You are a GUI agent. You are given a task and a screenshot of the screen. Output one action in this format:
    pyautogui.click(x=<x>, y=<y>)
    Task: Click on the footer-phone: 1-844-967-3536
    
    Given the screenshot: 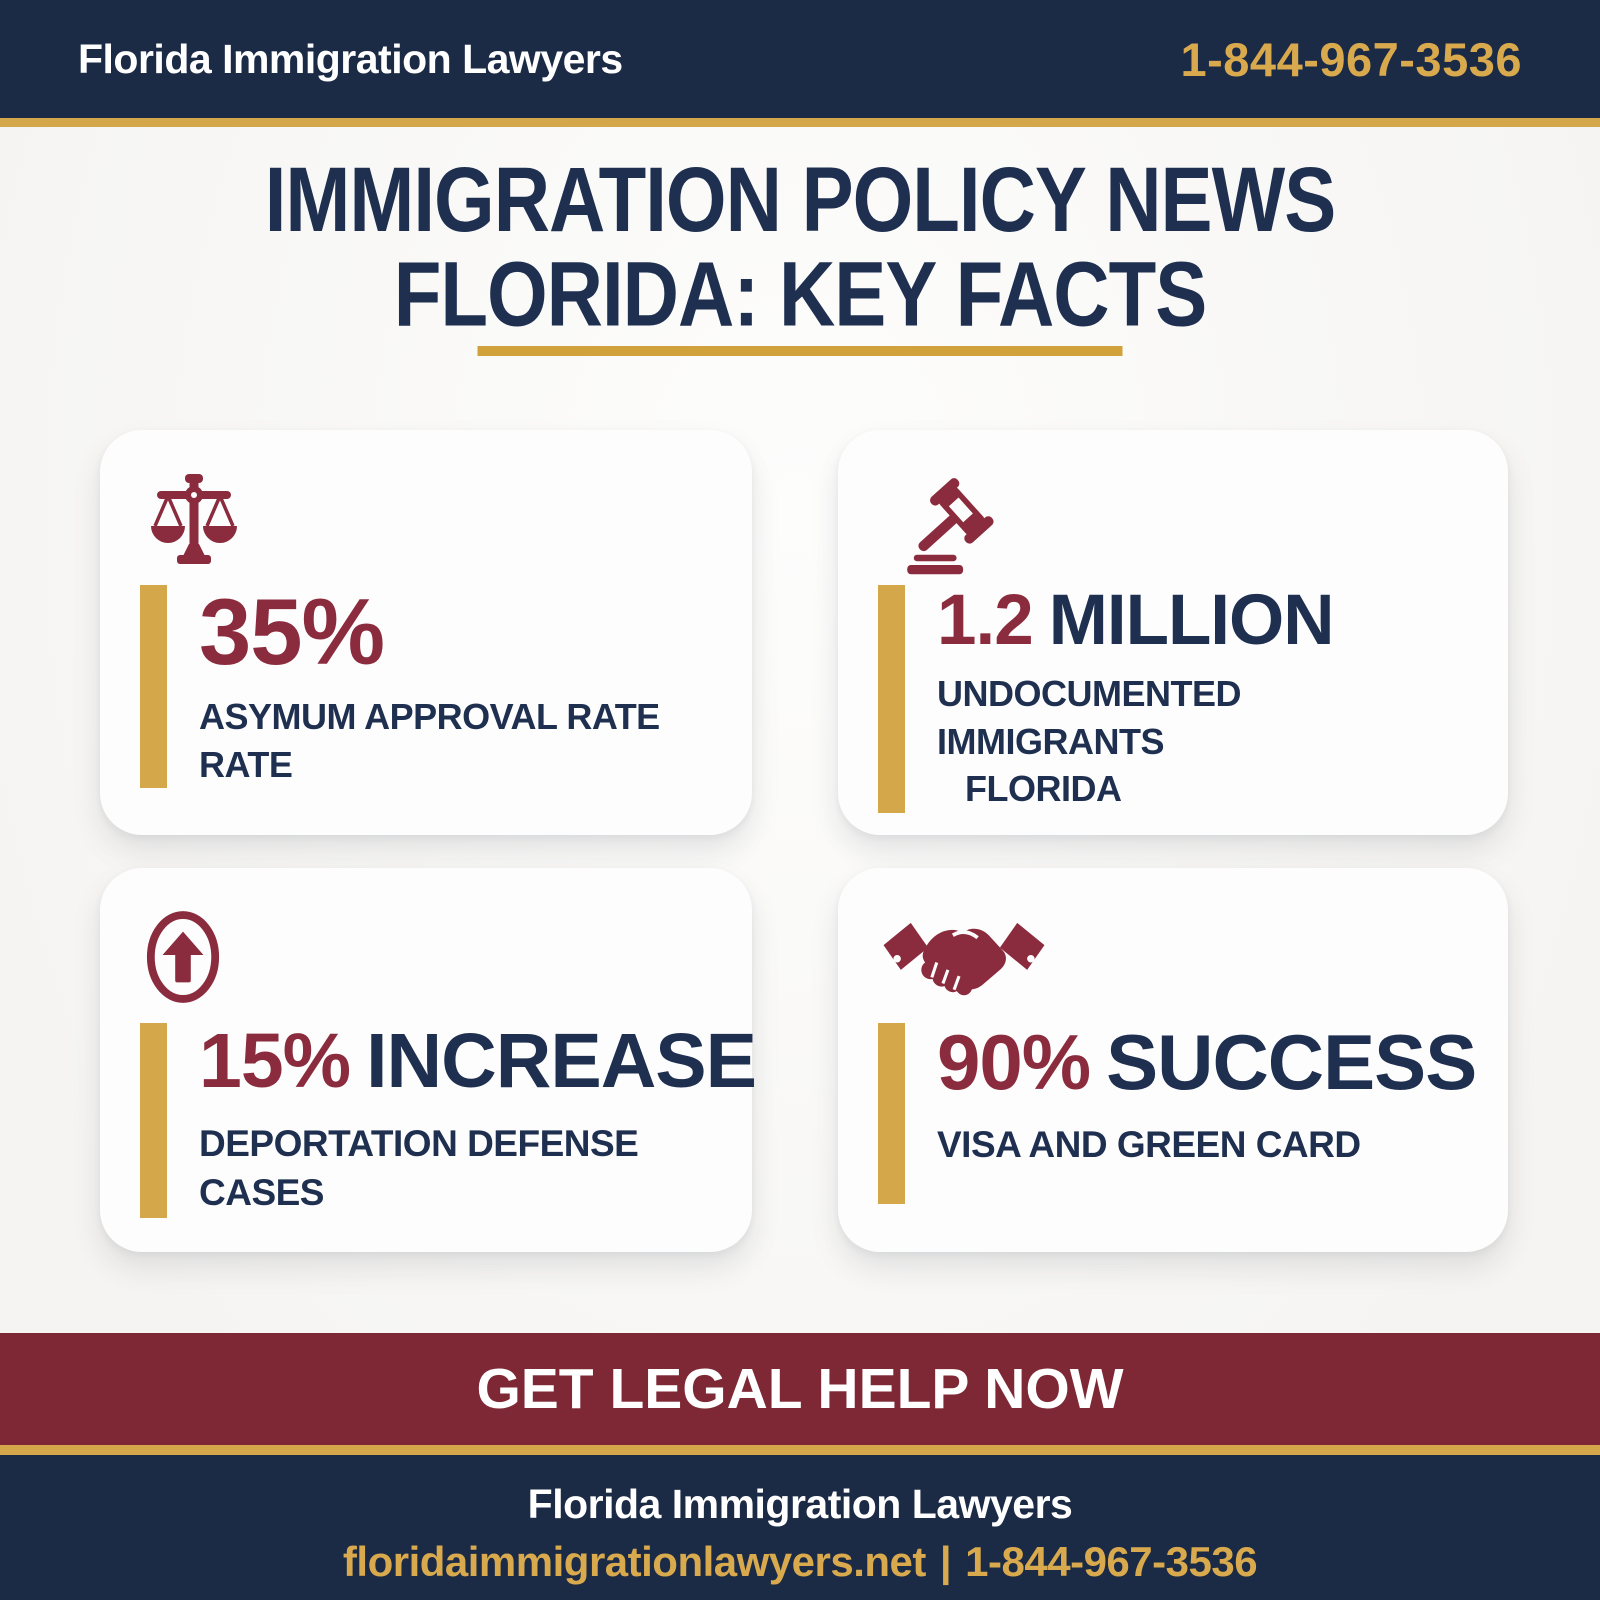 What is the action you would take?
    pyautogui.click(x=1111, y=1561)
    